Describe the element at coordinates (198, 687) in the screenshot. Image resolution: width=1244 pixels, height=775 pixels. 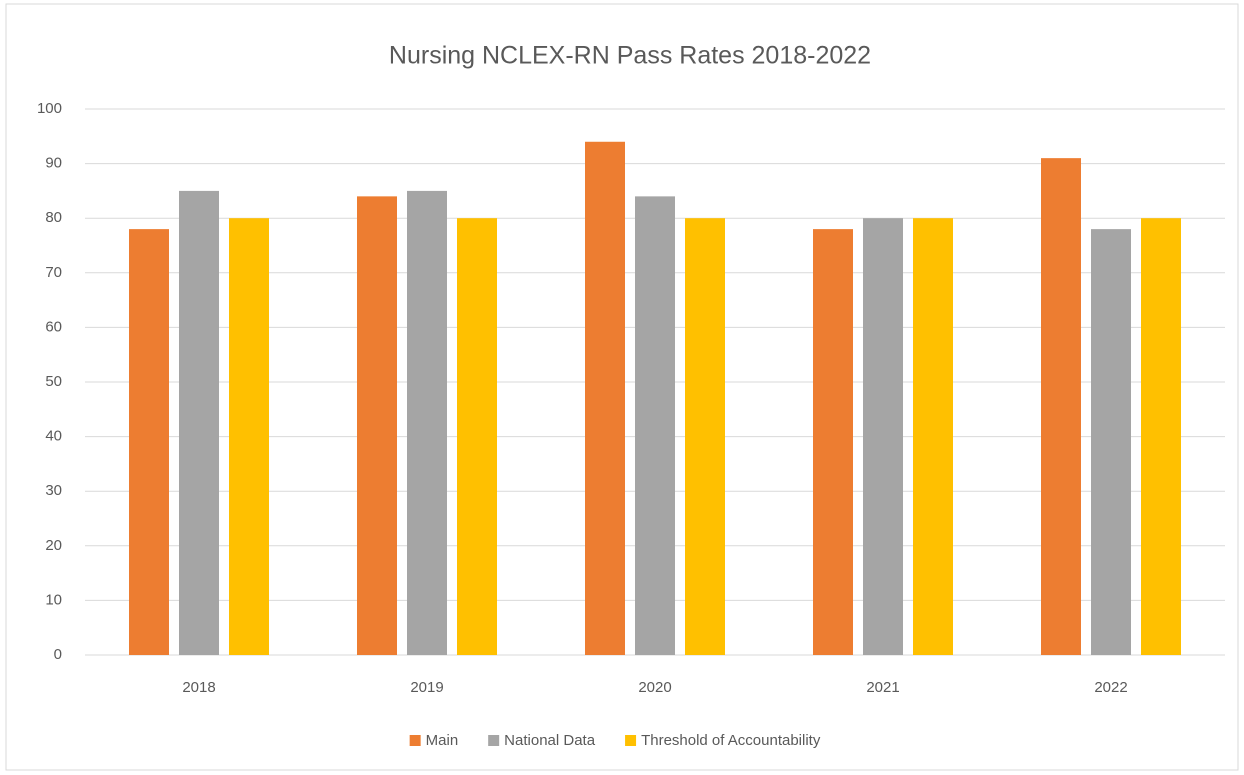
I see `x-tick-label: 2018` at that location.